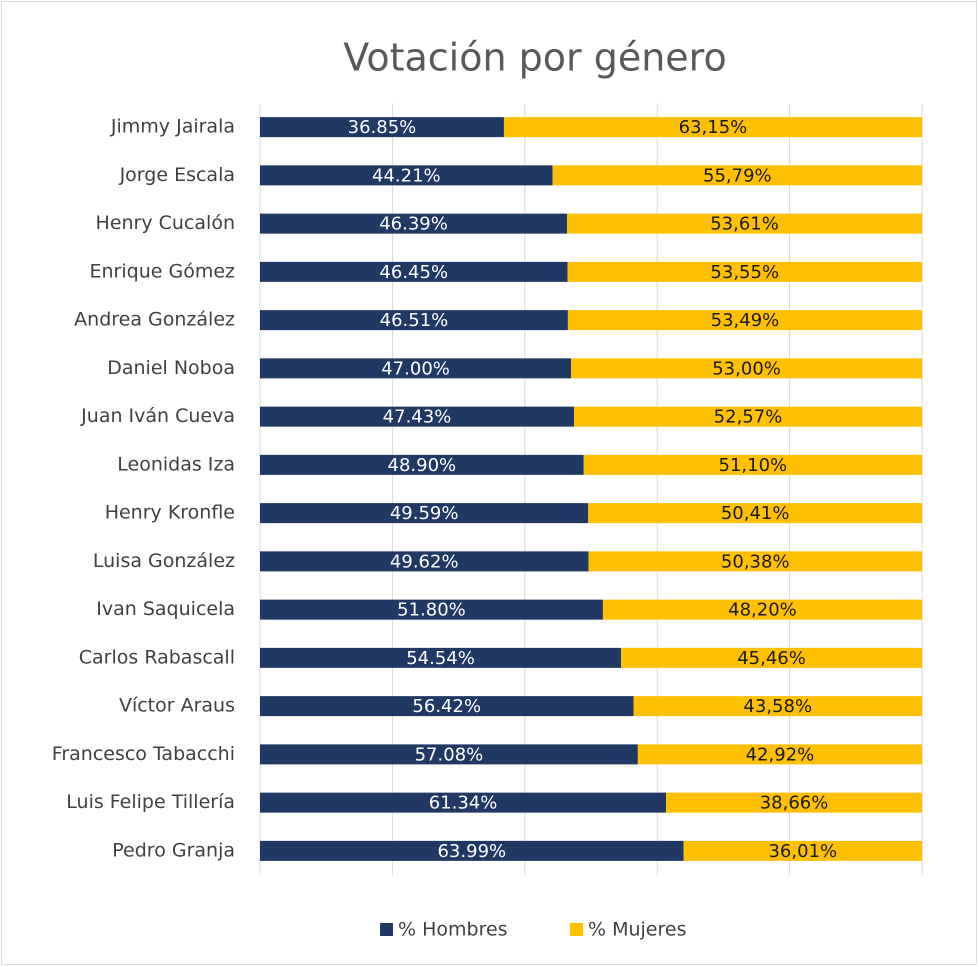  I want to click on data-label: 36,01%, so click(802, 851).